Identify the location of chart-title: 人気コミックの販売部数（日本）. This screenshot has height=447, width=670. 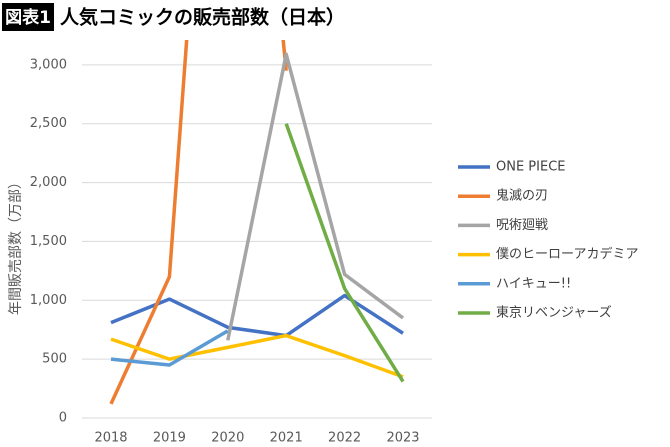
(202, 17).